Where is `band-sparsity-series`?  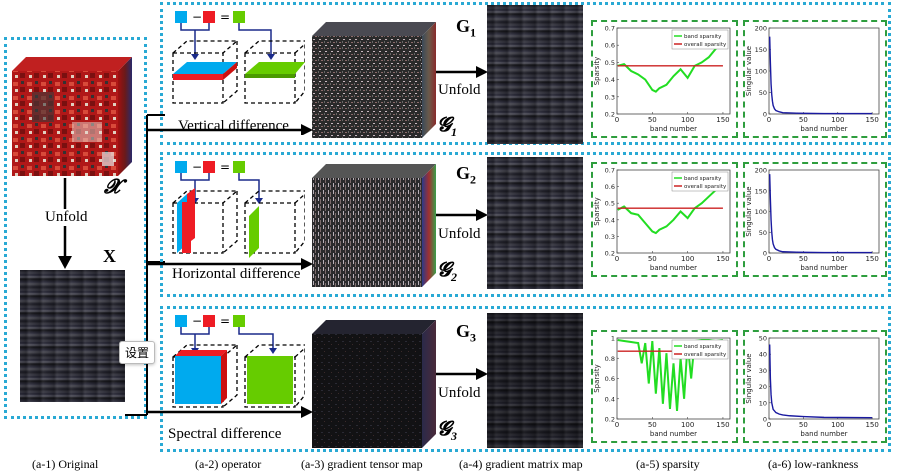
band-sparsity-series is located at coordinates (670, 63).